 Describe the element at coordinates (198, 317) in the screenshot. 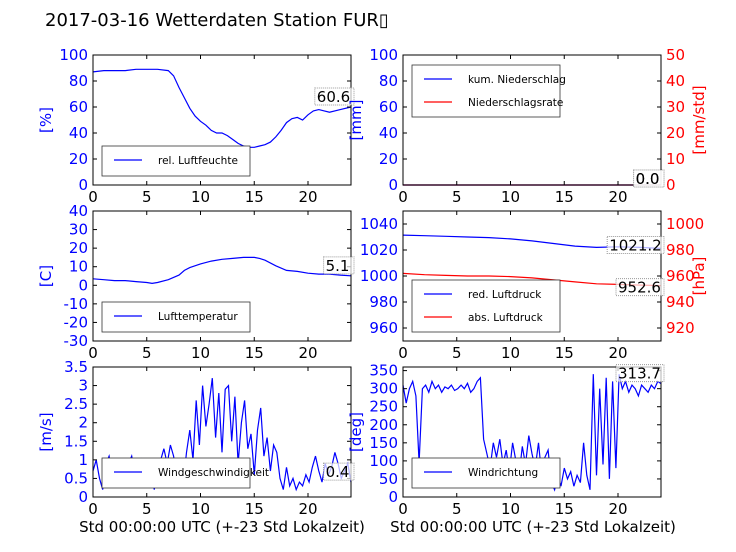

I see `temperature-legend-label: Lufttemperatur` at that location.